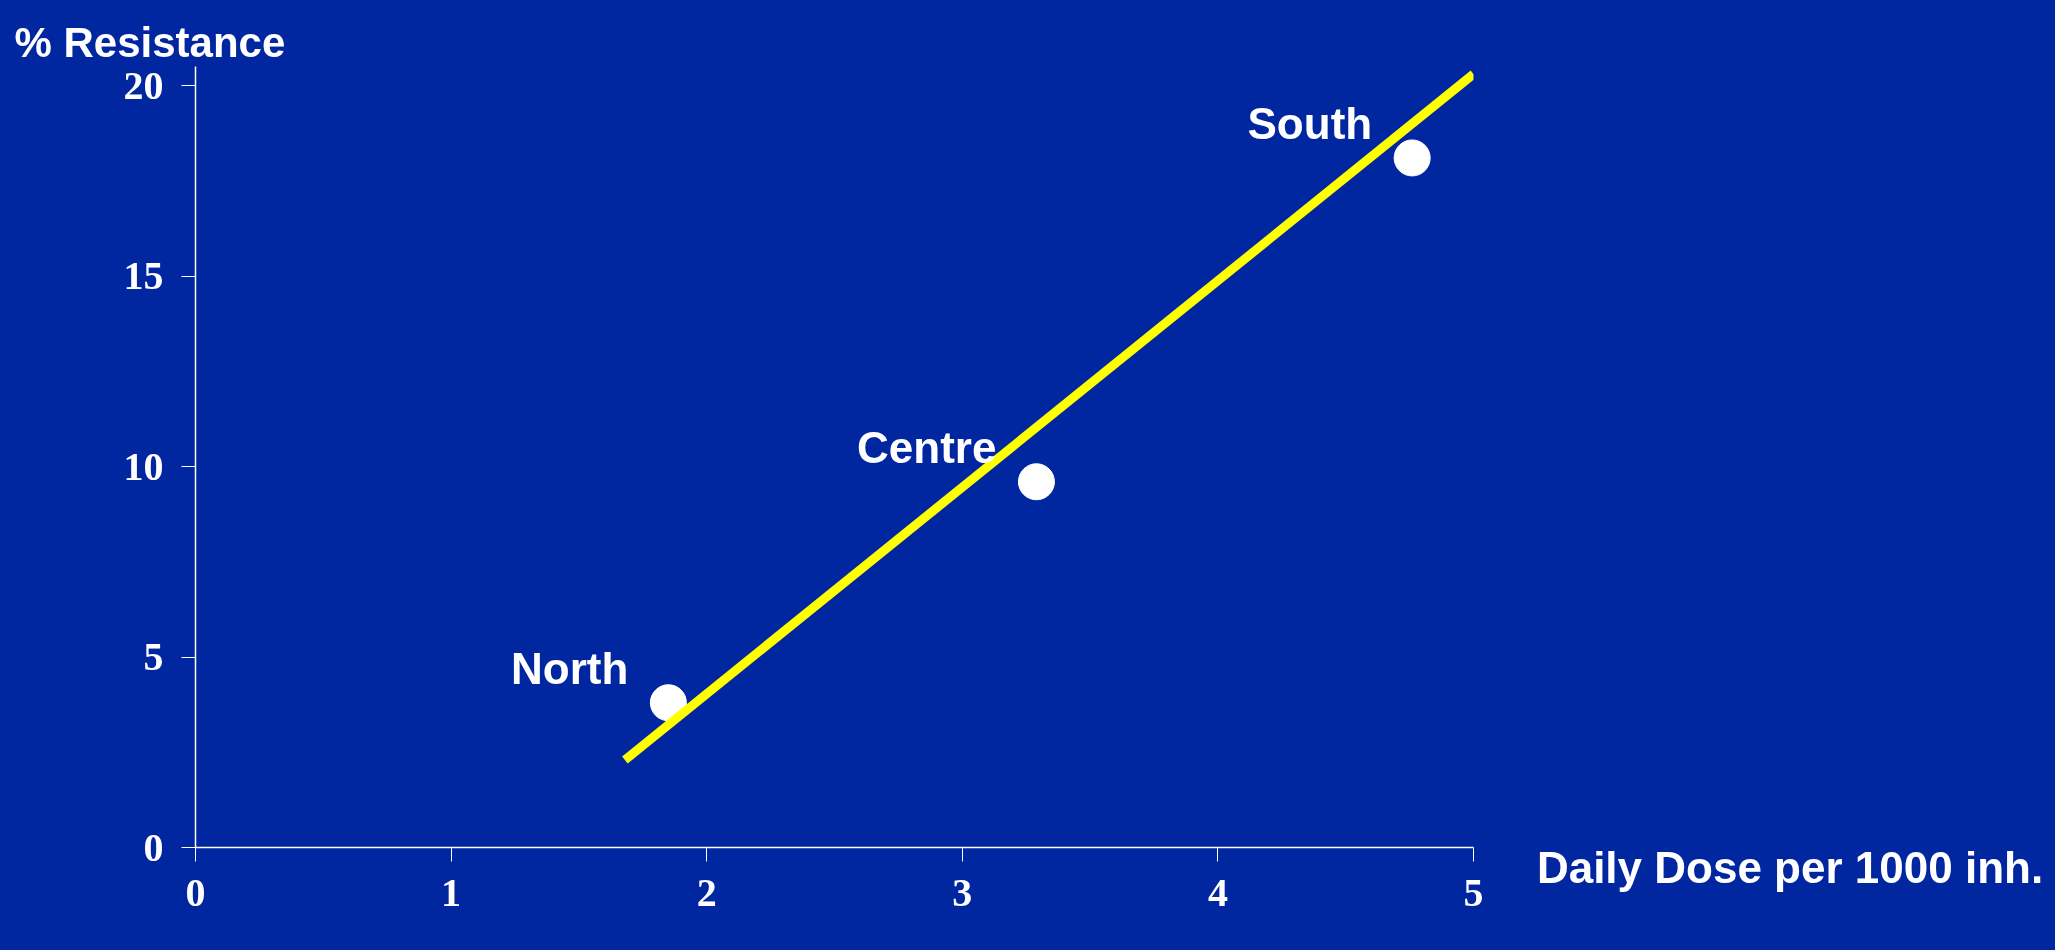 The width and height of the screenshot is (2055, 950). I want to click on x-tick-label: 3, so click(962, 892).